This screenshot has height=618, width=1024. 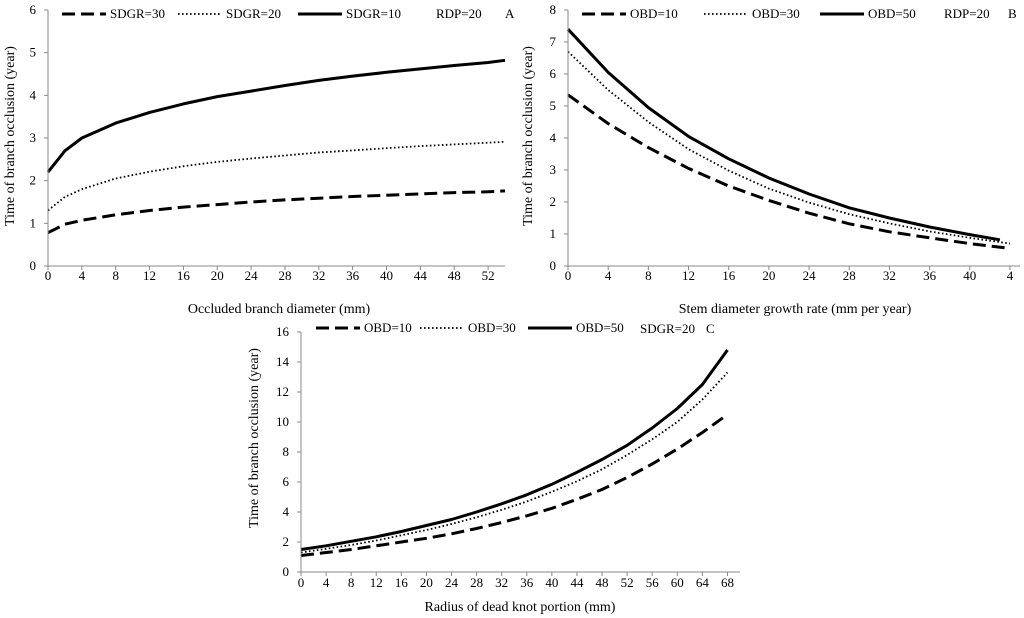 I want to click on legend-b: OBD=10 OBD=30 OBD=50, so click(x=749, y=13).